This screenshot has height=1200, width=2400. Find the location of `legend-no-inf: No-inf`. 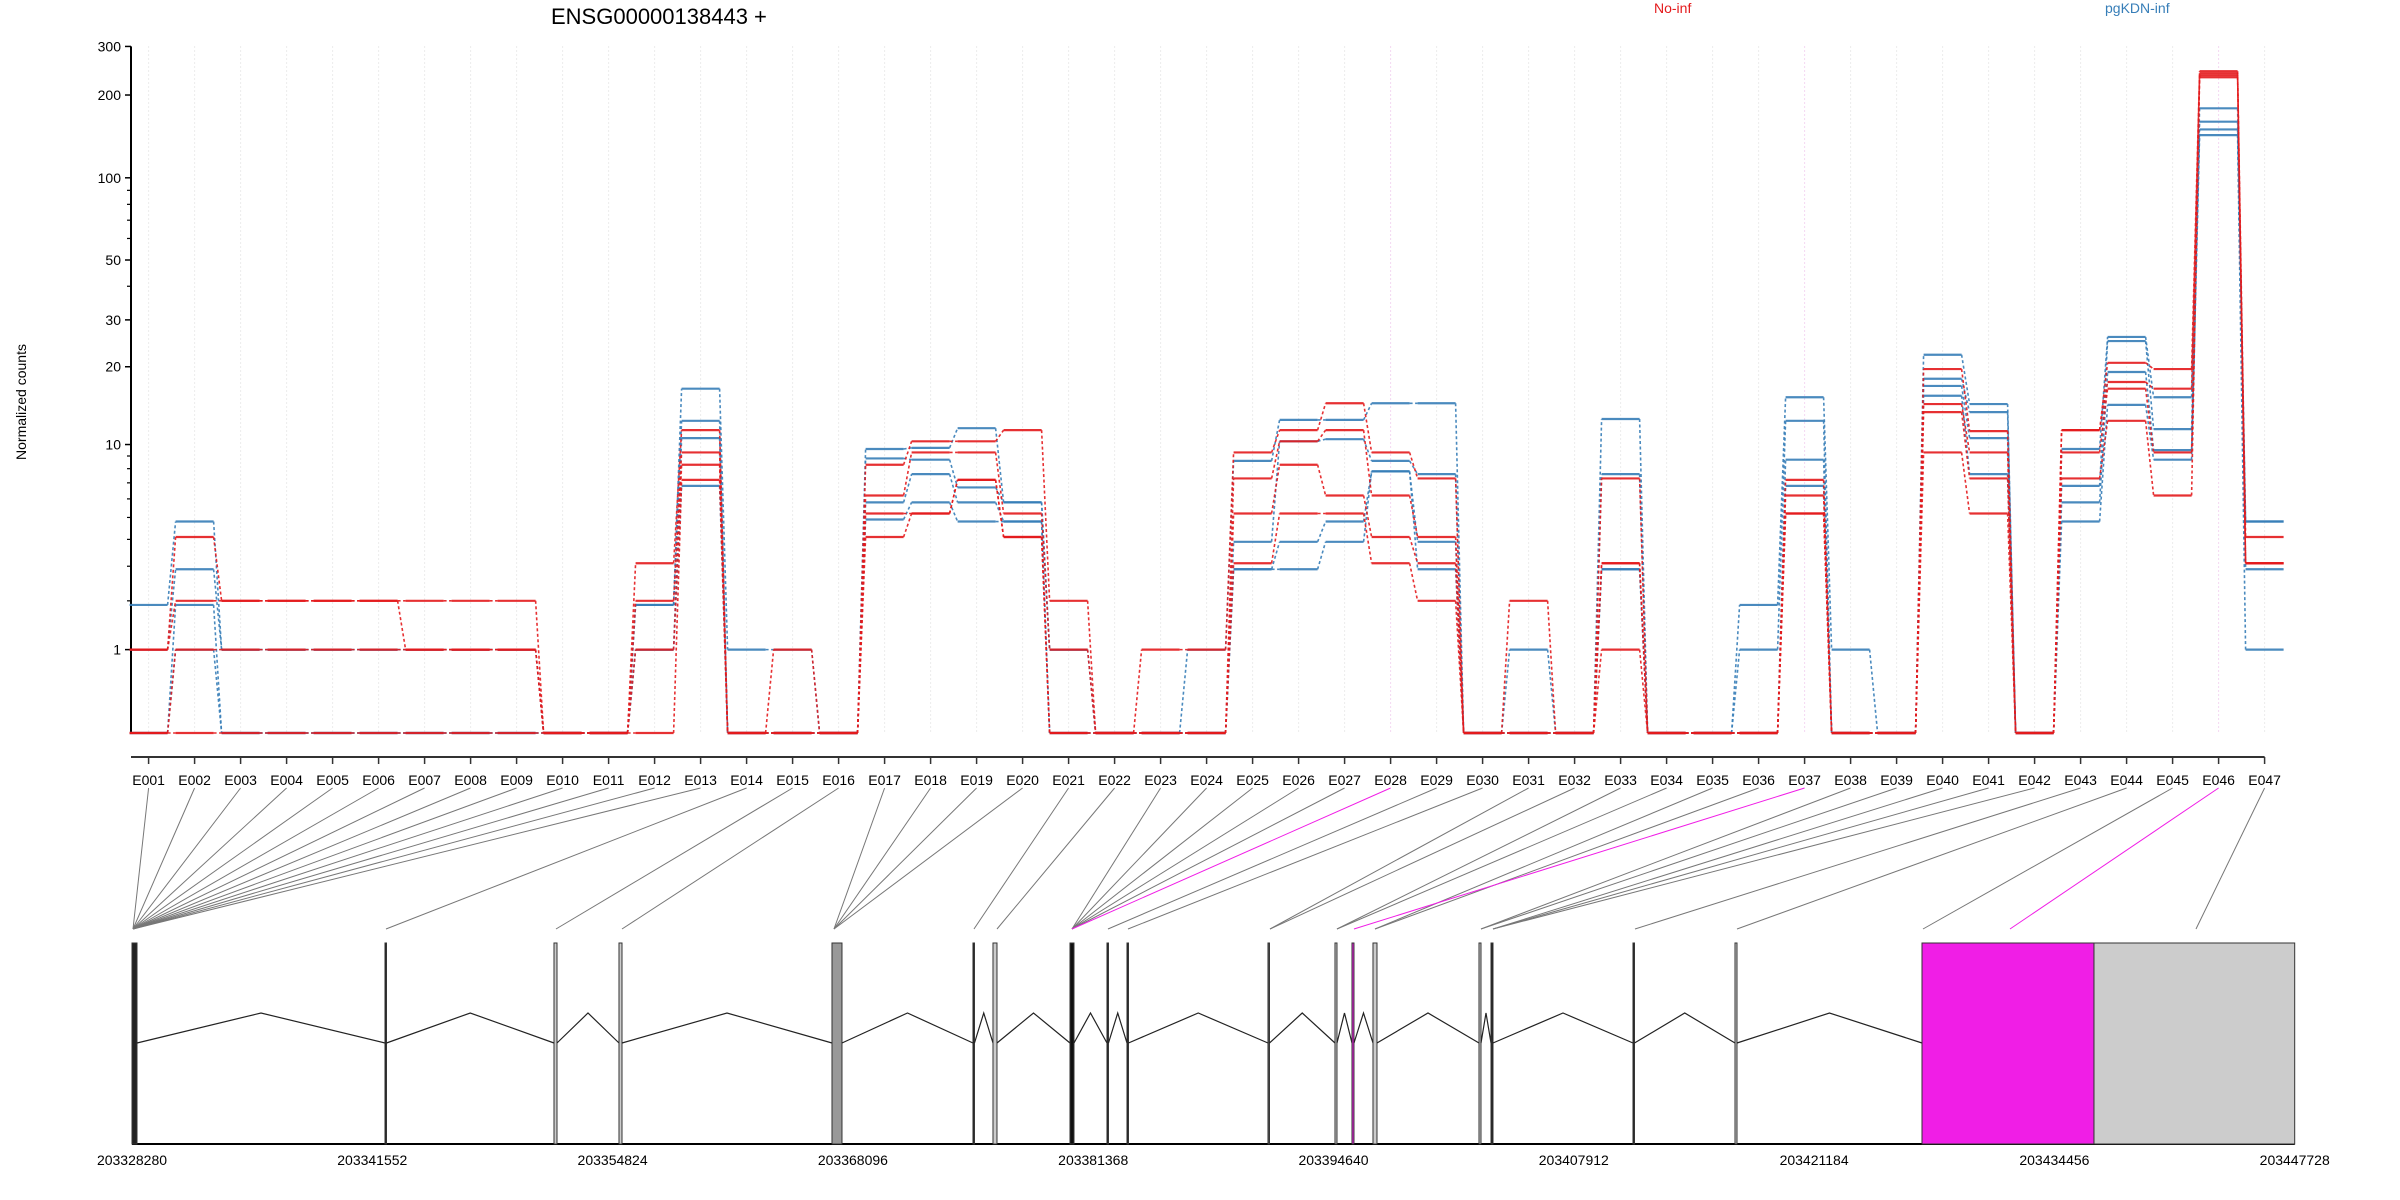

legend-no-inf: No-inf is located at coordinates (1672, 8).